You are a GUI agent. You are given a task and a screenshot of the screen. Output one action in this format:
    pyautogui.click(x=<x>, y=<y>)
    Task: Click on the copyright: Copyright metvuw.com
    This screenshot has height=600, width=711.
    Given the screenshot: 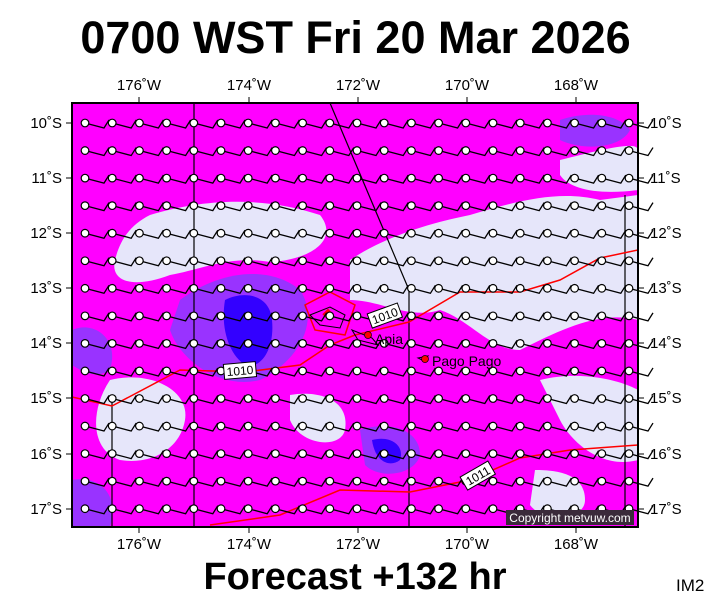 What is the action you would take?
    pyautogui.click(x=569, y=518)
    